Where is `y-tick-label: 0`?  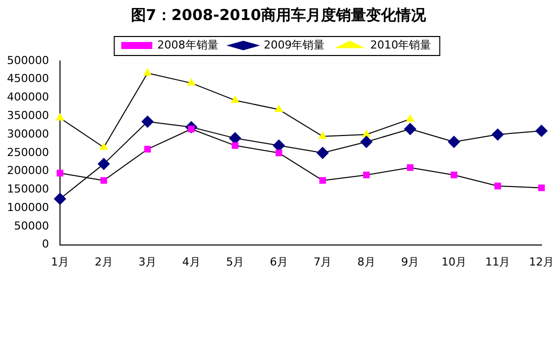
y-tick-label: 0 is located at coordinates (45, 244).